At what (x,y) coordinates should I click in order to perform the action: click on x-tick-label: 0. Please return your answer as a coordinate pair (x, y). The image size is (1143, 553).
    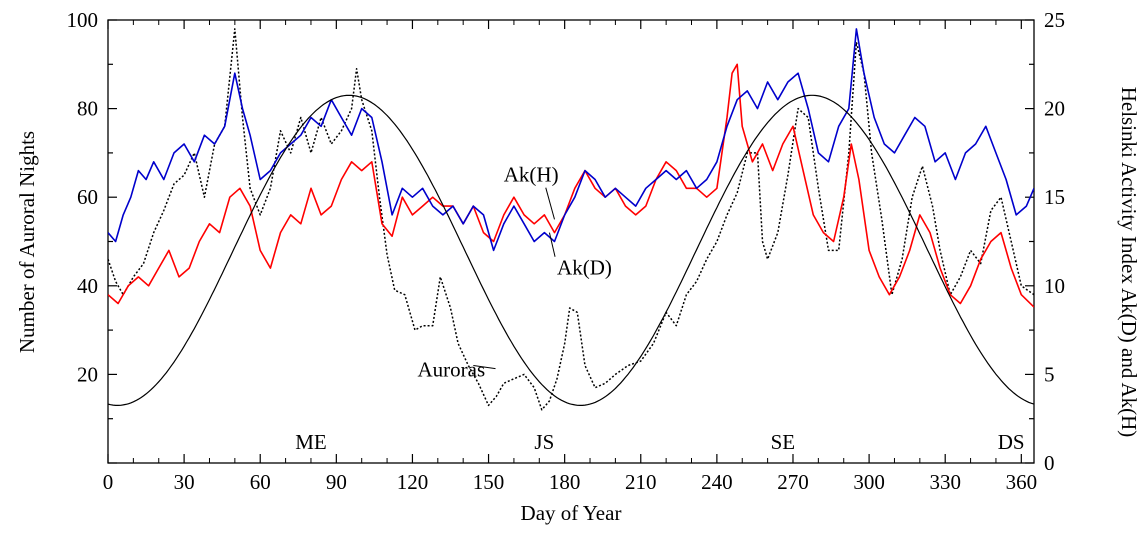
    Looking at the image, I should click on (108, 482).